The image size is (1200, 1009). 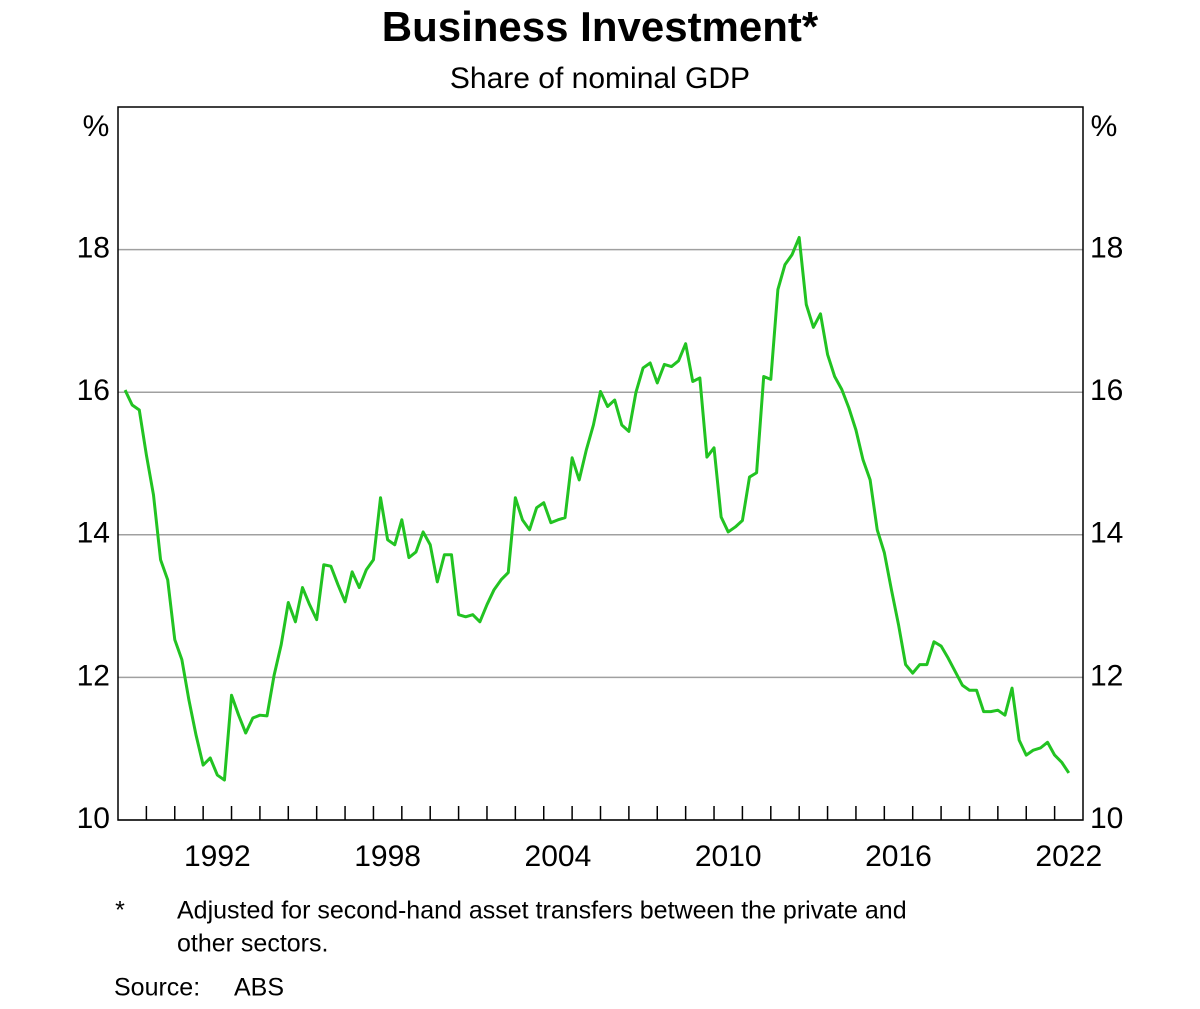 I want to click on x-tick-label: 2022, so click(x=1068, y=856).